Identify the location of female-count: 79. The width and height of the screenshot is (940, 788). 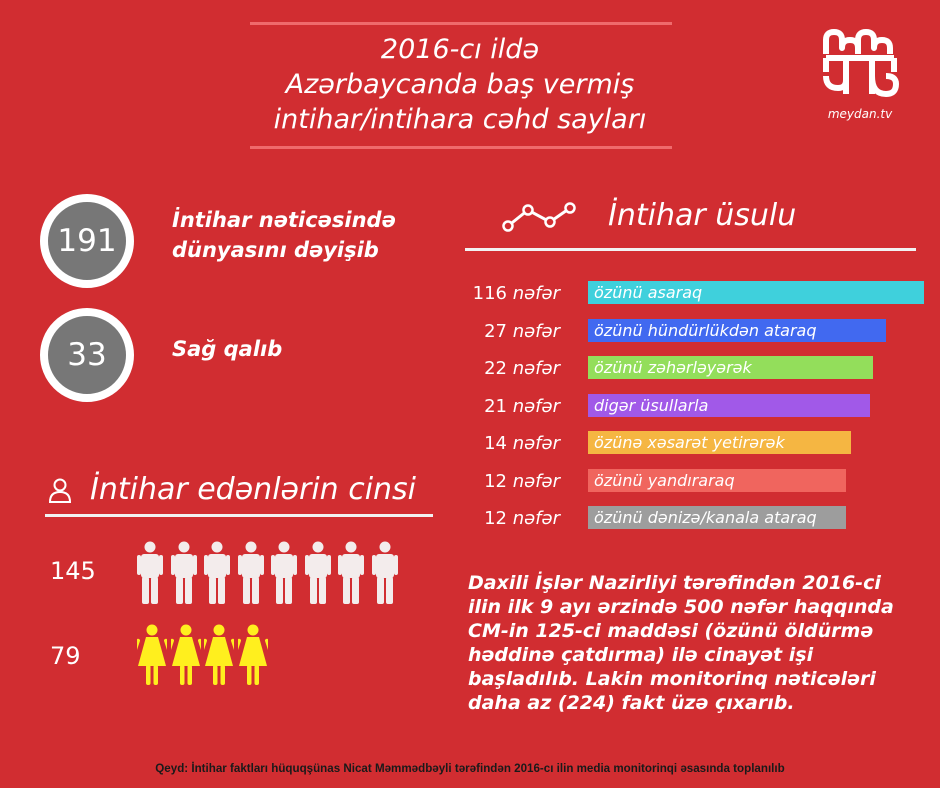
(65, 656).